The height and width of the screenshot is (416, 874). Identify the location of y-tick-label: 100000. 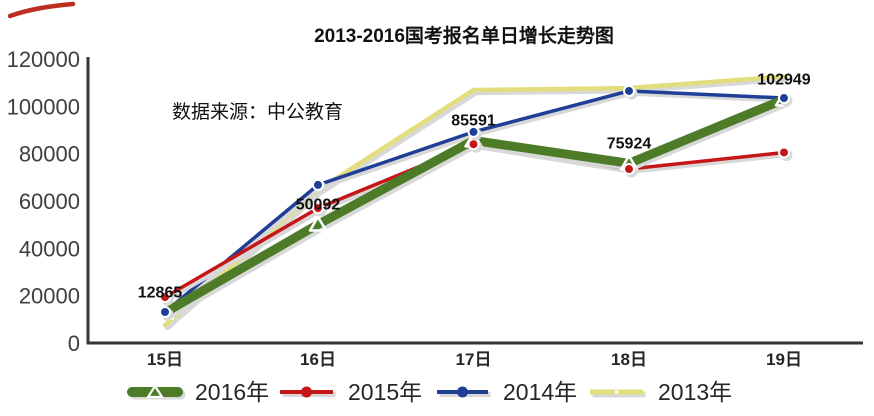
(43, 106).